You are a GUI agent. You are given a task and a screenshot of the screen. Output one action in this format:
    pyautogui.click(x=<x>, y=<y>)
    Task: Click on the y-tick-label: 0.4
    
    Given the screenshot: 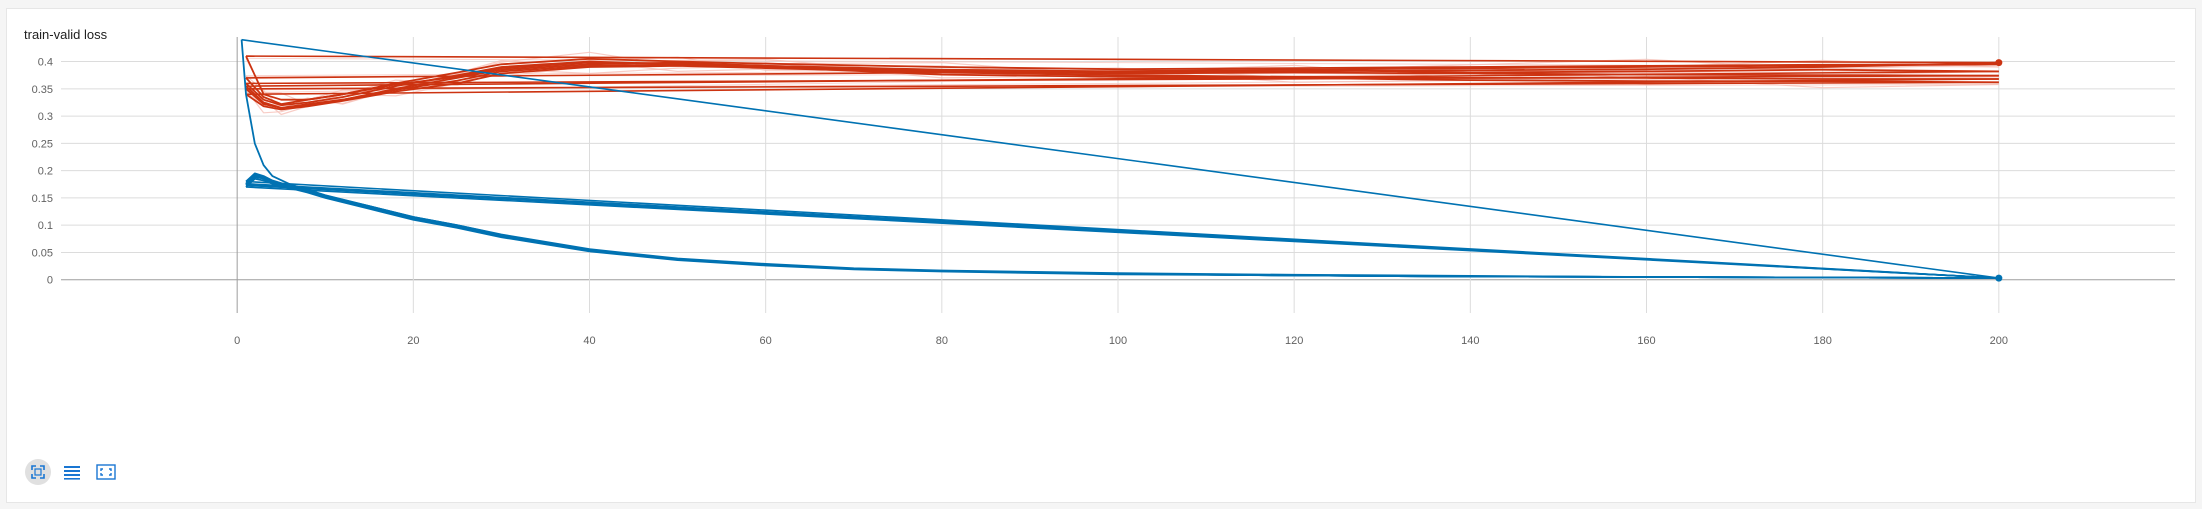 What is the action you would take?
    pyautogui.click(x=45, y=63)
    